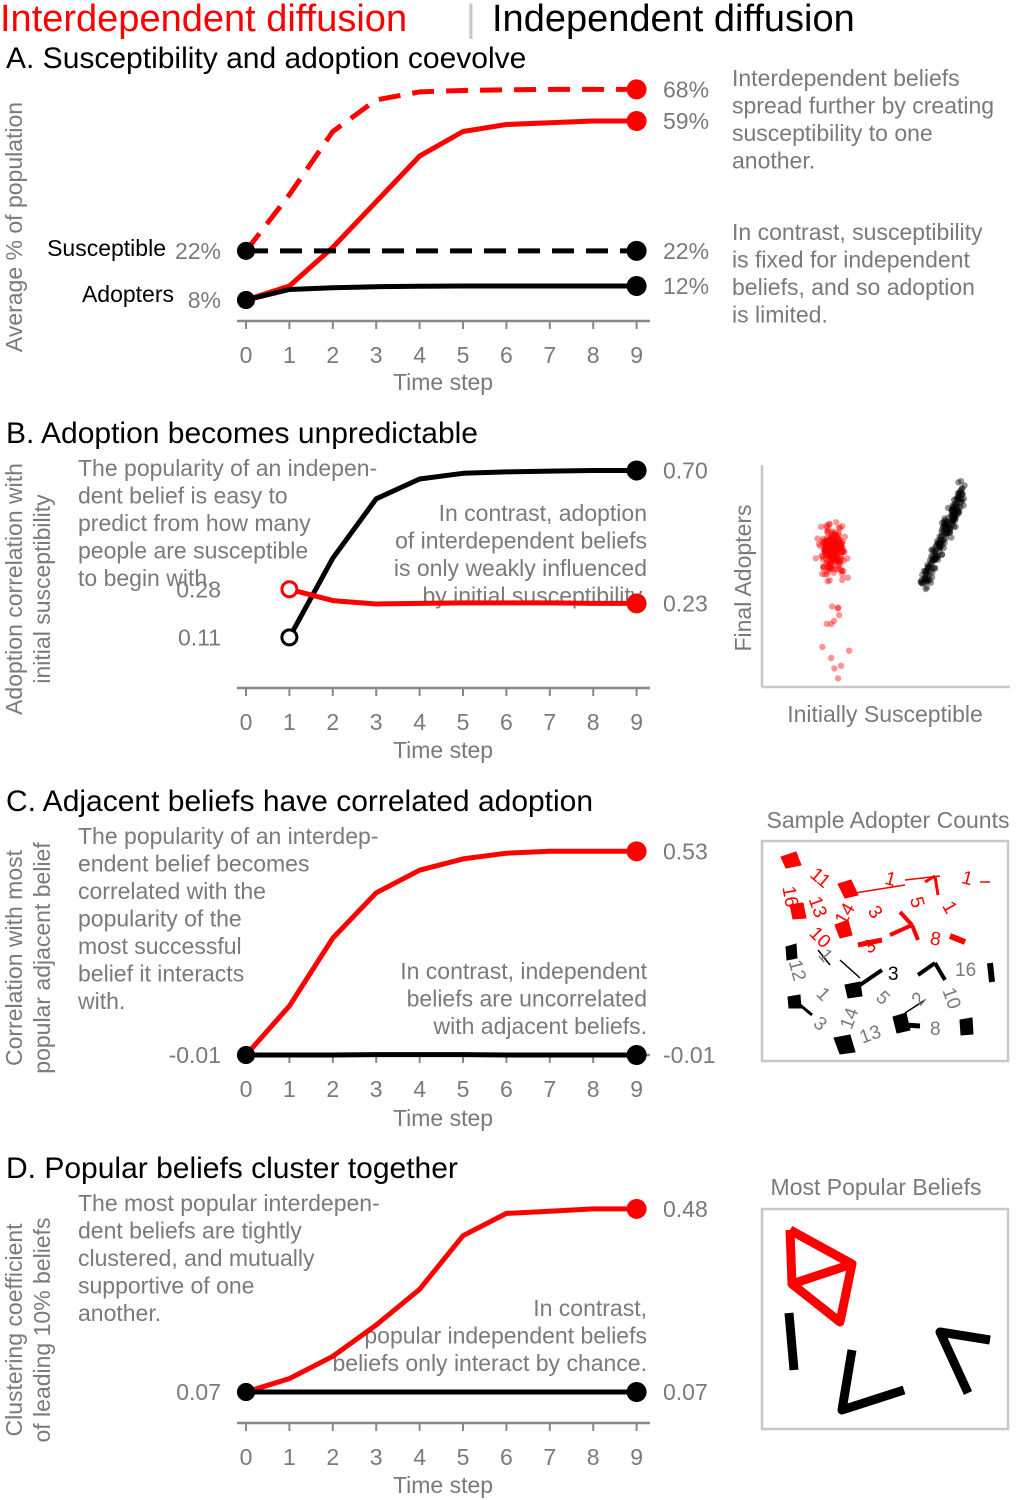 Image resolution: width=1029 pixels, height=1500 pixels. Describe the element at coordinates (440, 952) in the screenshot. I see `series-line-interdependent` at that location.